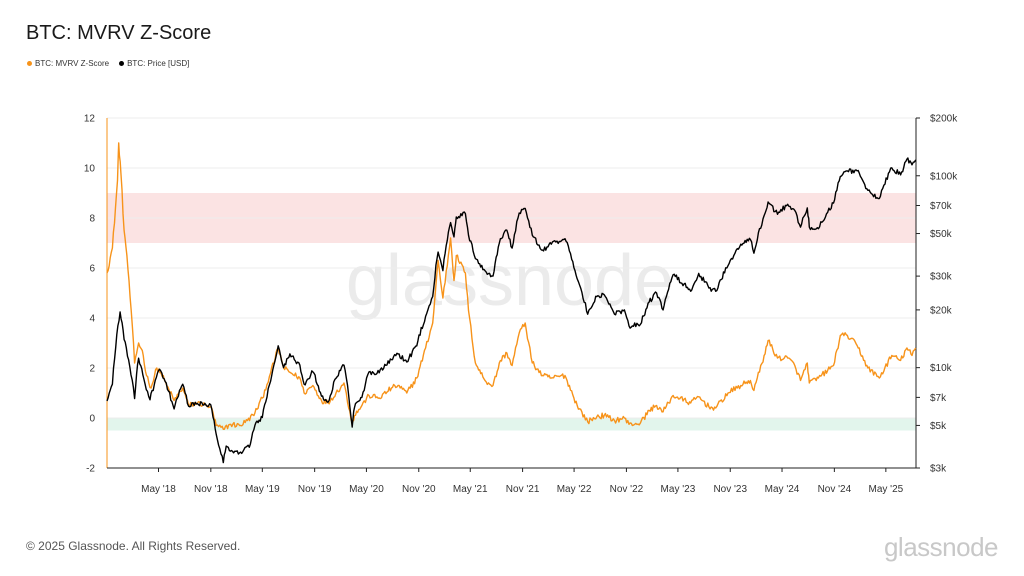 The height and width of the screenshot is (576, 1024). Describe the element at coordinates (92, 319) in the screenshot. I see `y-left-tick-label: 4` at that location.